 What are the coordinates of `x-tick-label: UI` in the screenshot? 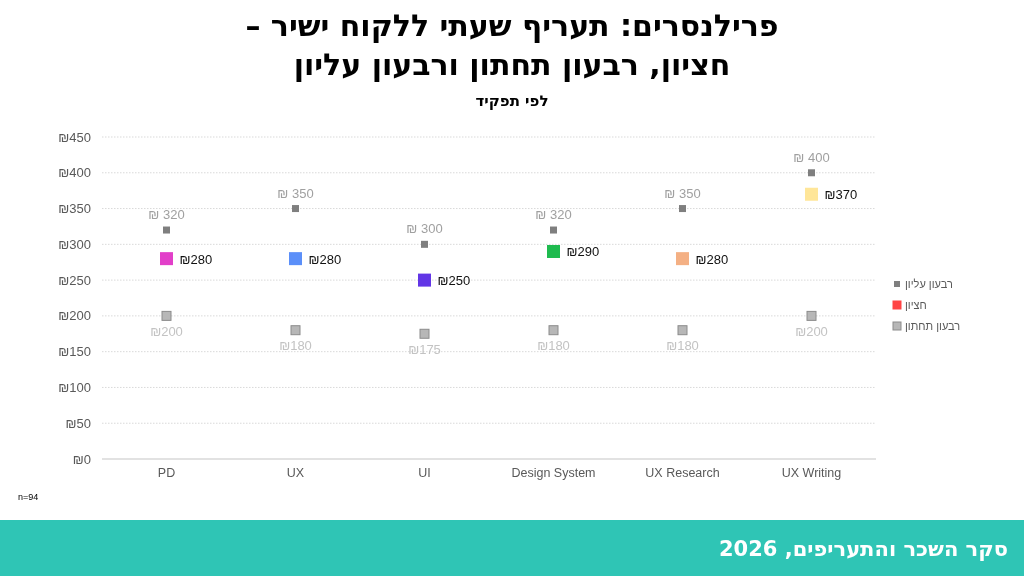 It's located at (424, 473).